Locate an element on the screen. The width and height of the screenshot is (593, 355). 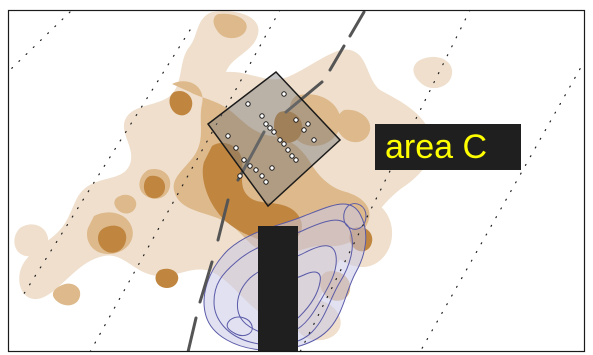
area-label: area C is located at coordinates (448, 147).